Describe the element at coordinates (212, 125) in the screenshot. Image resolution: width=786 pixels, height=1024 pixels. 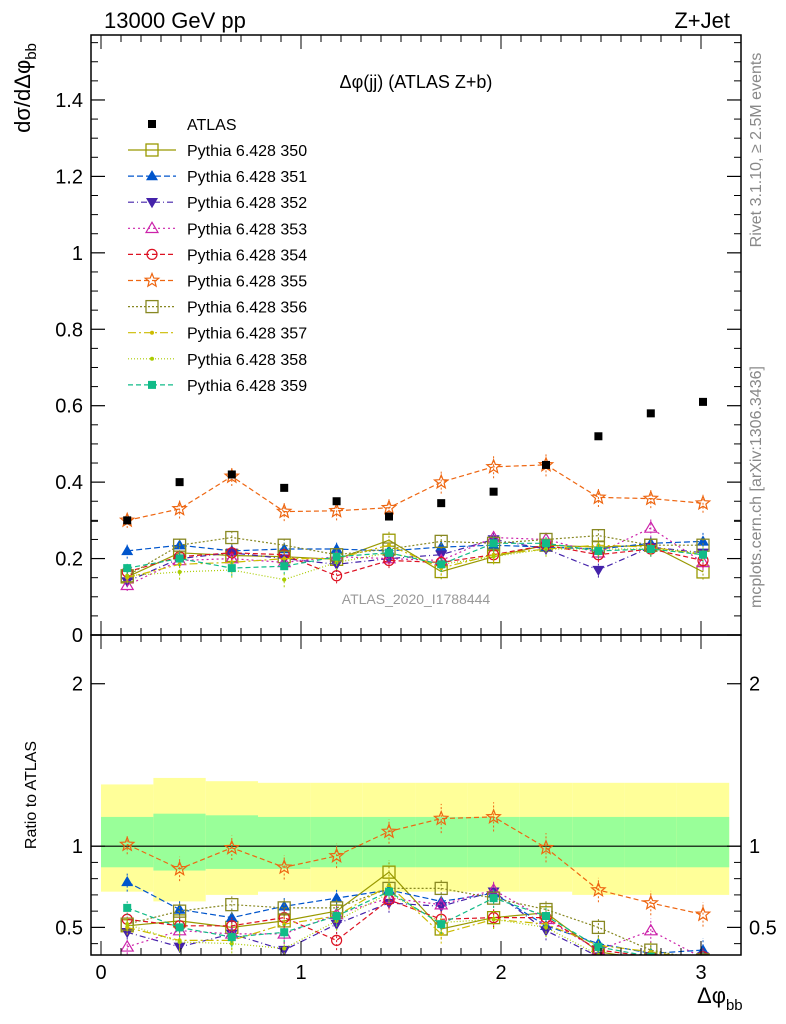
I see `legend-label-atlas: ATLAS` at that location.